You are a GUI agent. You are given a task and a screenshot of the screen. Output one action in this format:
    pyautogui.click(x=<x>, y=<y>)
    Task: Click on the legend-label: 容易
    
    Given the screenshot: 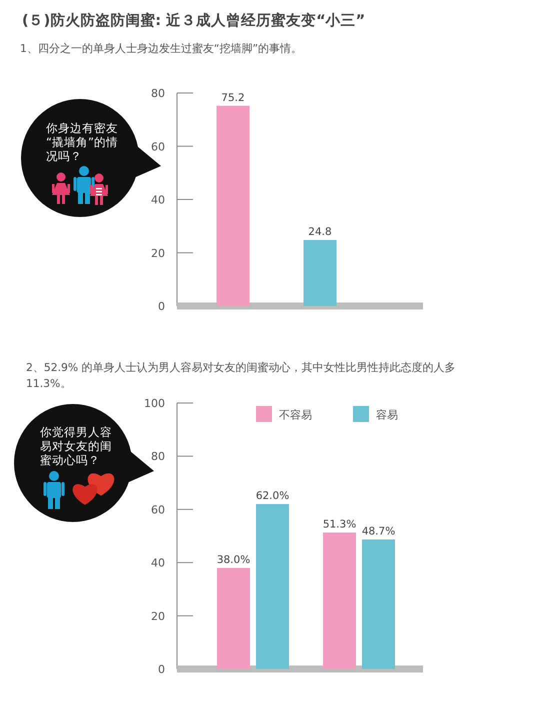 What is the action you would take?
    pyautogui.click(x=387, y=415)
    